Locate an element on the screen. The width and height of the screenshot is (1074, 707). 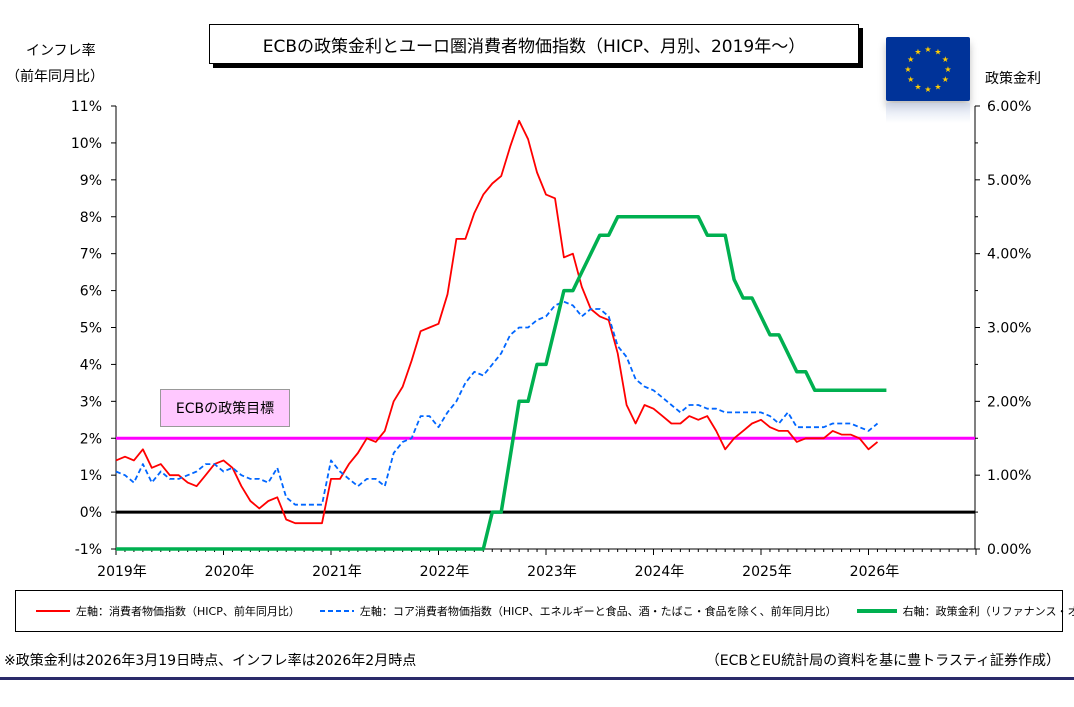
right-tick-label: 0.00% is located at coordinates (1009, 550).